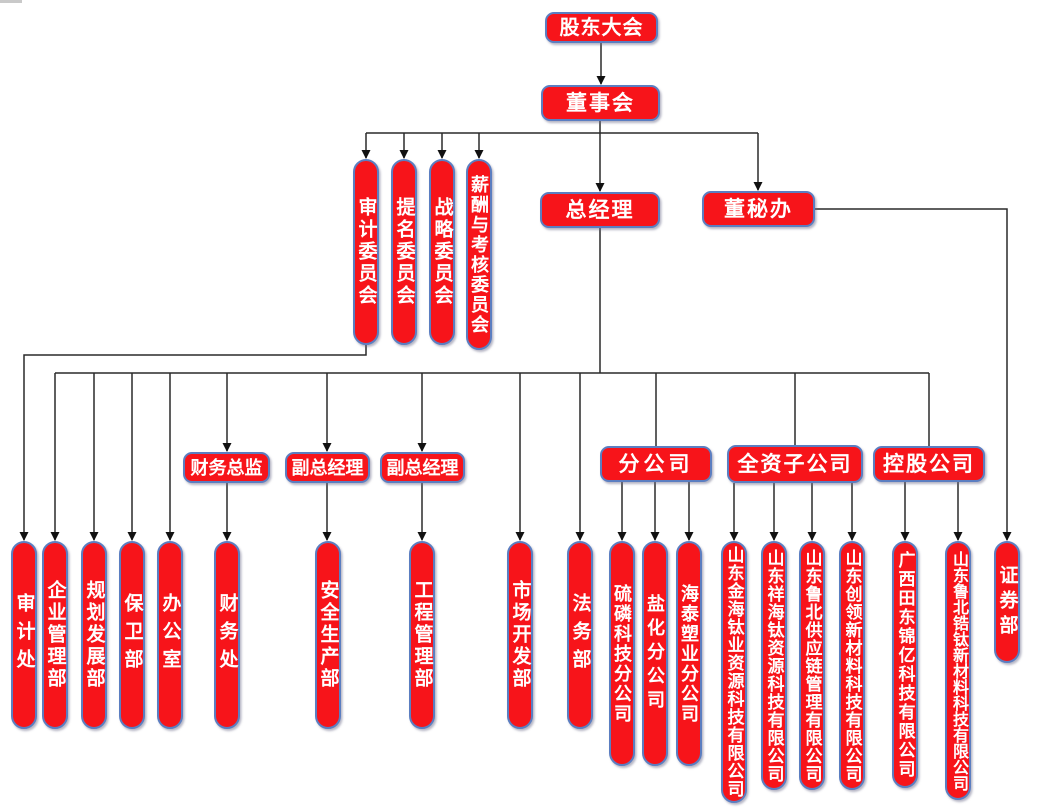 The image size is (1048, 812). I want to click on node-nomination-committee: 提名委员会, so click(404, 252).